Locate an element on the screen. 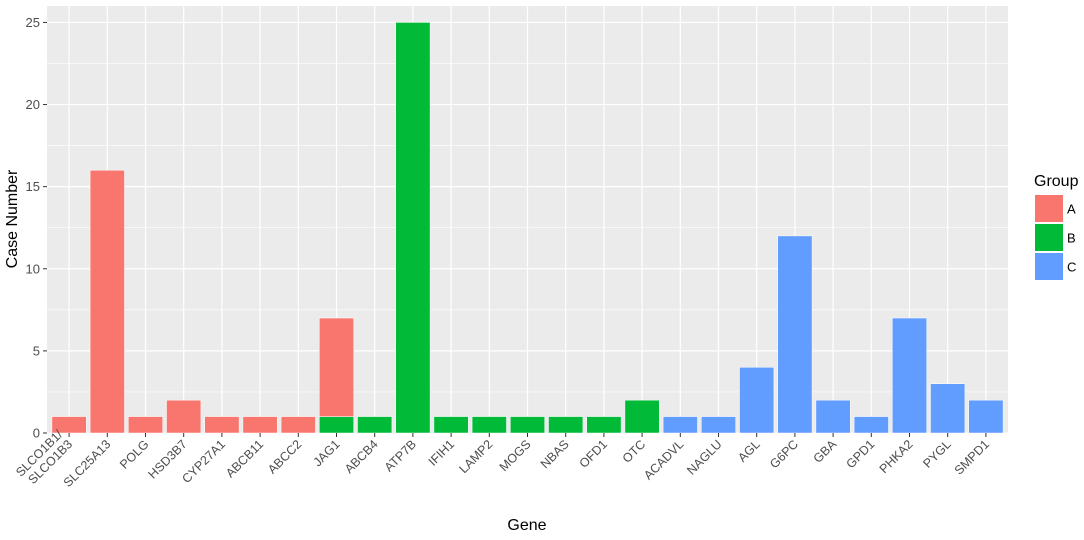 The height and width of the screenshot is (540, 1084). legend-label: A is located at coordinates (1071, 209).